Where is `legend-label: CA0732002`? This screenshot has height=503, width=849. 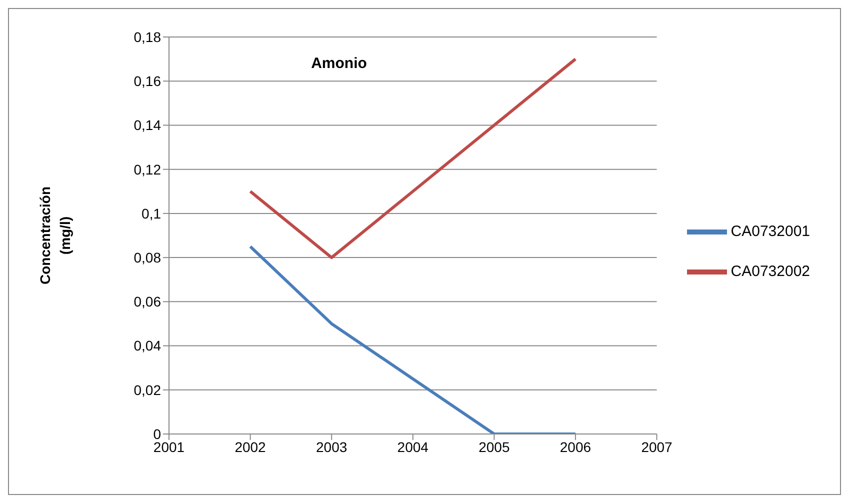 legend-label: CA0732002 is located at coordinates (770, 271).